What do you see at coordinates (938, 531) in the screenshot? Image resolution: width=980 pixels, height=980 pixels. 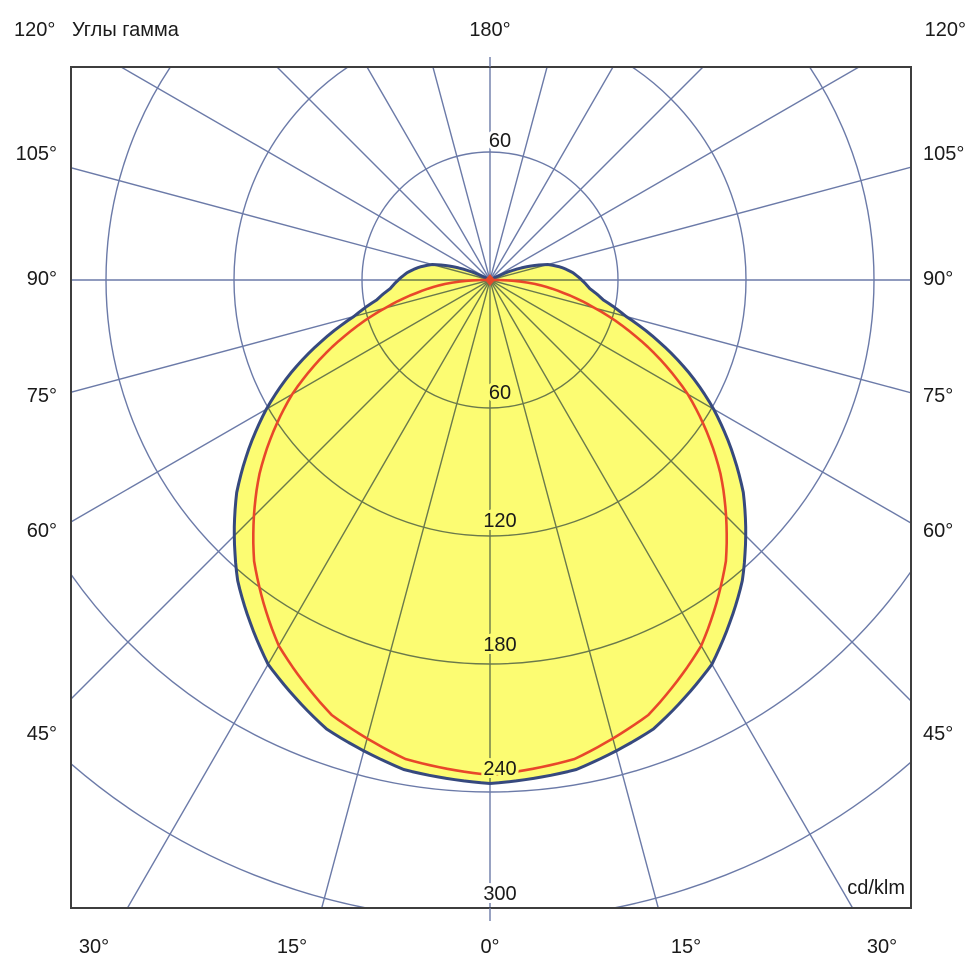 I see `gamma-label-right: 60°` at bounding box center [938, 531].